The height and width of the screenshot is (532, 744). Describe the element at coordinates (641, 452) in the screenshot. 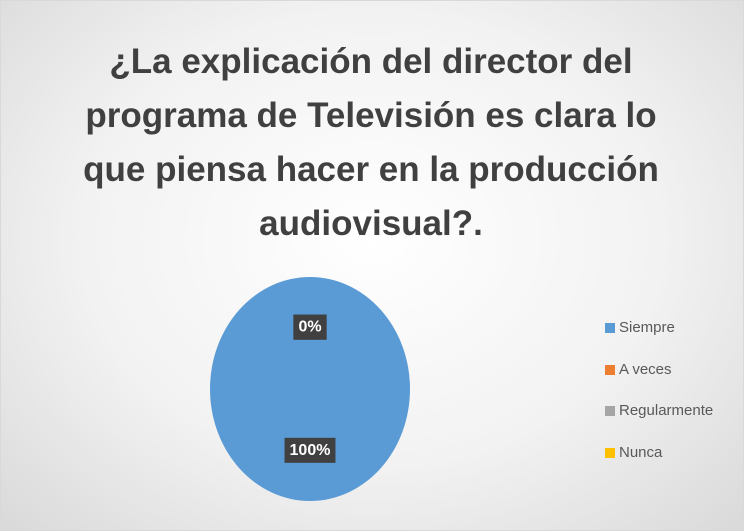

I see `legend-label: Nunca` at that location.